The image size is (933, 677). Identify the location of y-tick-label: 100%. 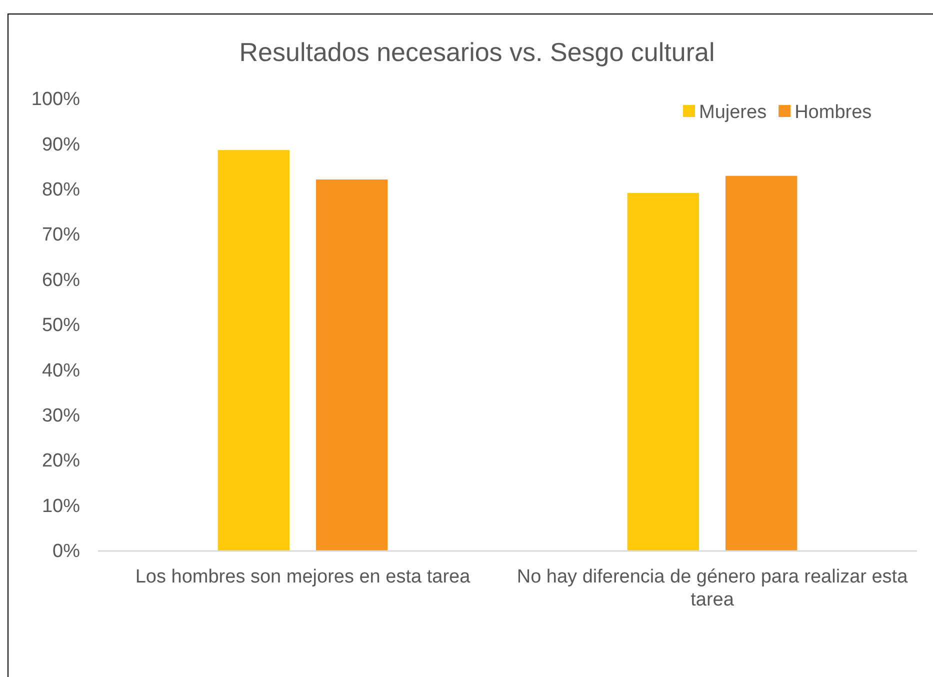
(55, 99).